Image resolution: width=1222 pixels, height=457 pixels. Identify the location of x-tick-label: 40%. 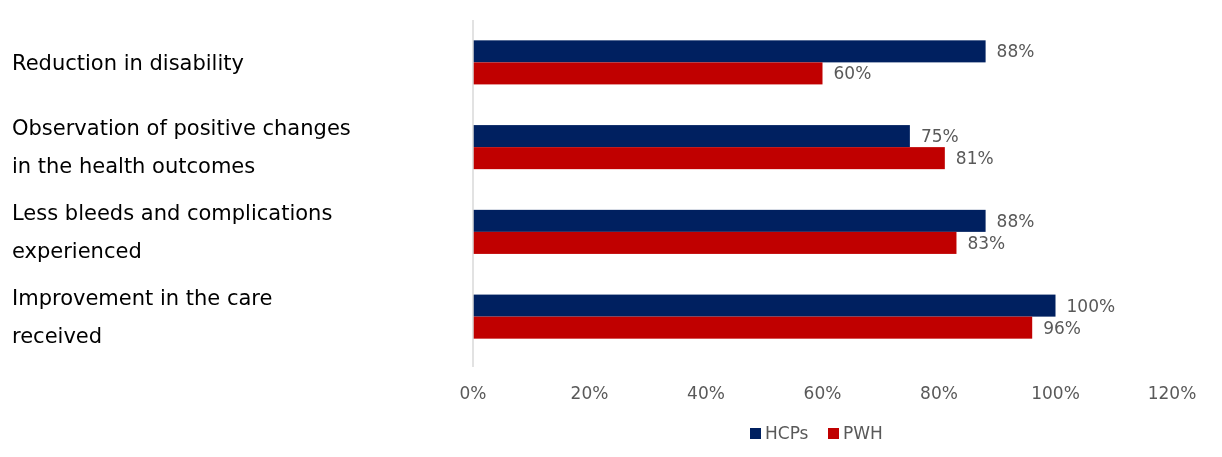
(706, 393).